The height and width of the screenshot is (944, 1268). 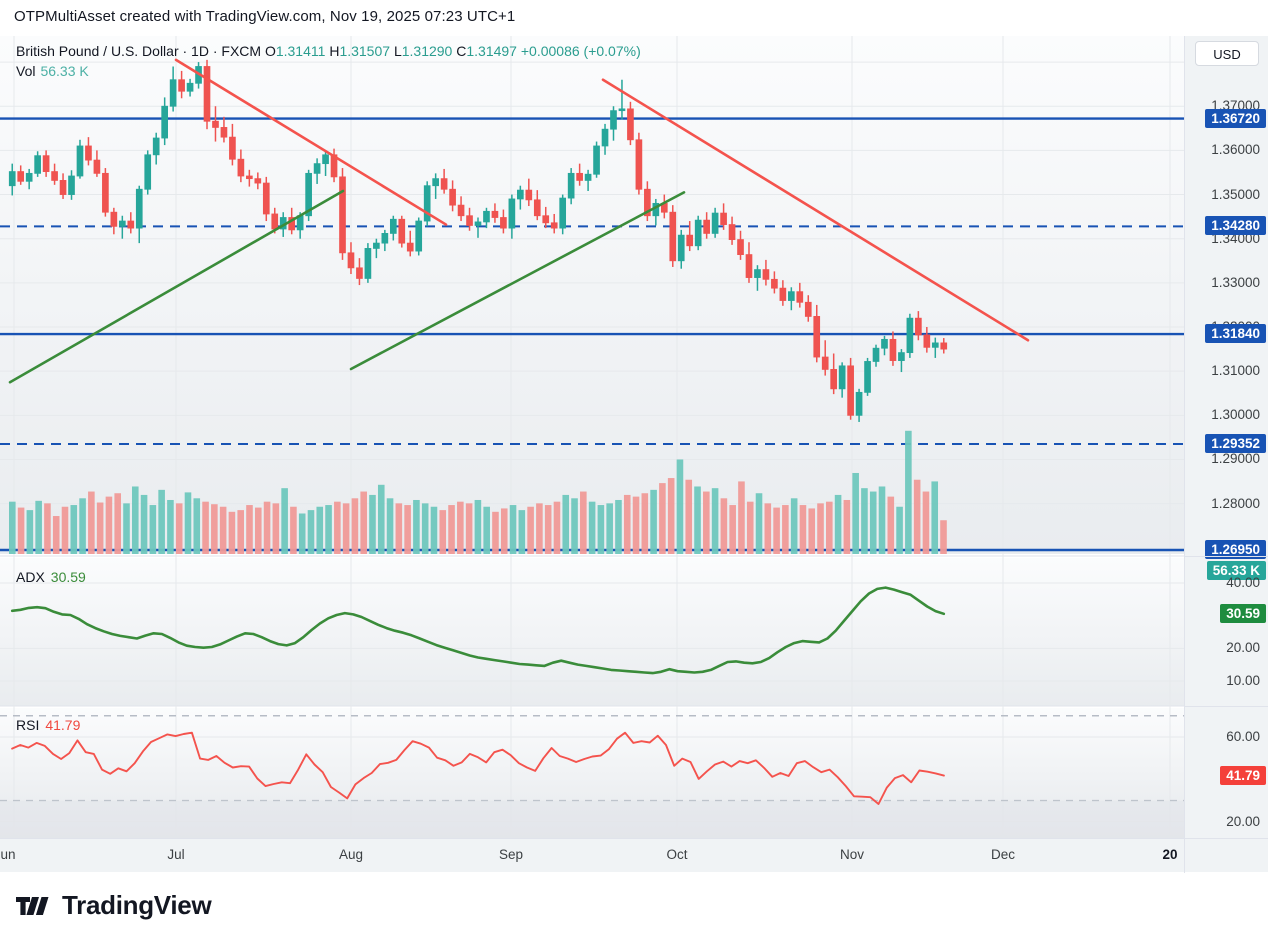 I want to click on rsi-tick-20-00: 20.00, so click(x=1243, y=821).